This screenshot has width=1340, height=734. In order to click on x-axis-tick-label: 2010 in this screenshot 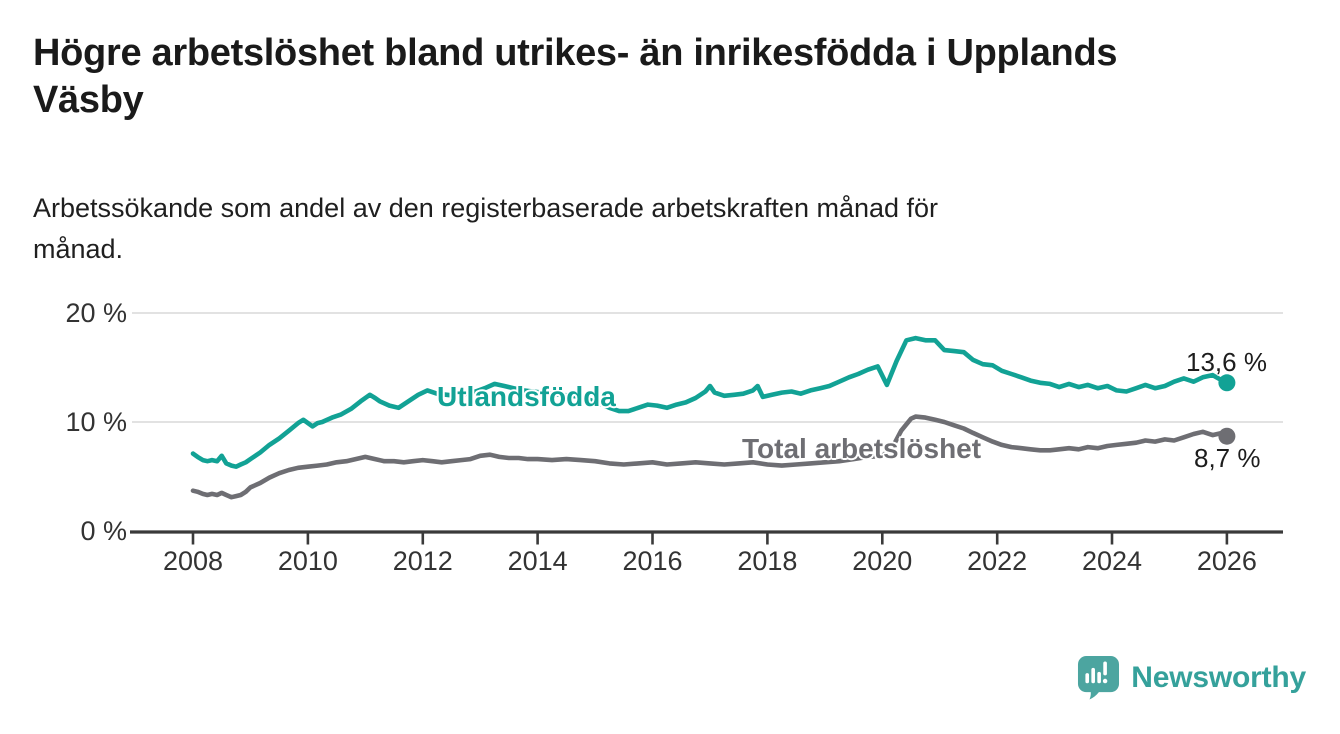, I will do `click(307, 561)`.